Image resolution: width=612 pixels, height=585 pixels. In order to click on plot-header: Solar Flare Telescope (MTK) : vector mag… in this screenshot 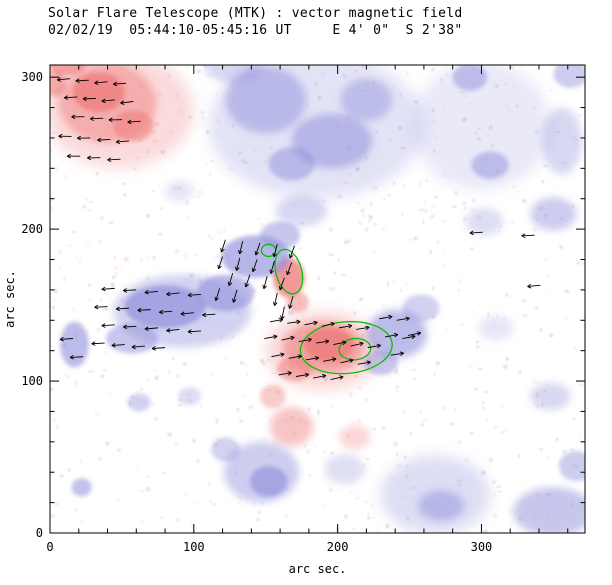, I will do `click(255, 22)`.